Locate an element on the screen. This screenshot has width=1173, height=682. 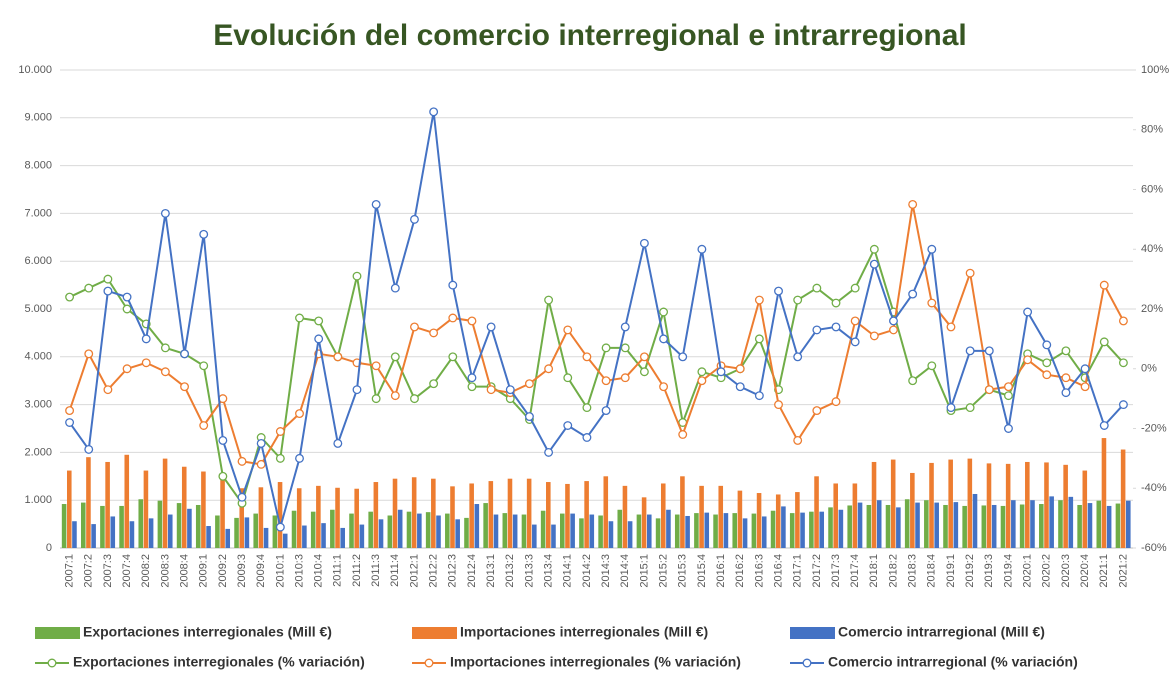
legend-item: Comercio intrarregional (% variación) is located at coordinates (934, 662).